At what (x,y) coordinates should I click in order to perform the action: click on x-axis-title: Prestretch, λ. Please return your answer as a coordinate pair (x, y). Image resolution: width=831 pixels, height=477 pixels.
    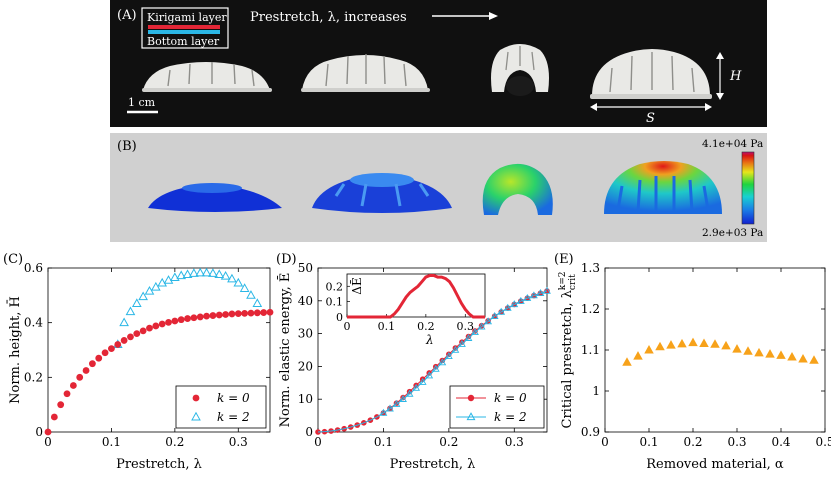
    Looking at the image, I should click on (433, 464).